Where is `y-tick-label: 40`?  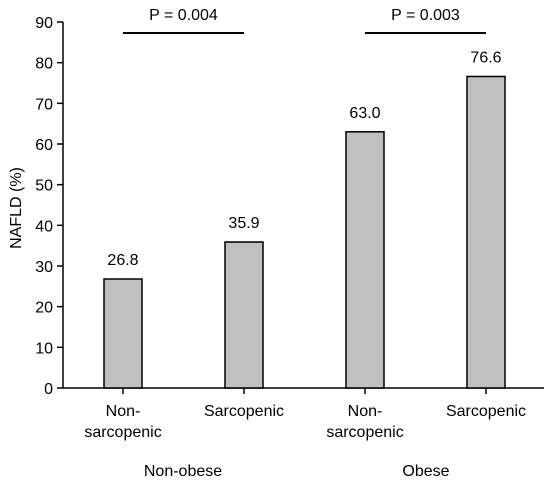
y-tick-label: 40 is located at coordinates (44, 226).